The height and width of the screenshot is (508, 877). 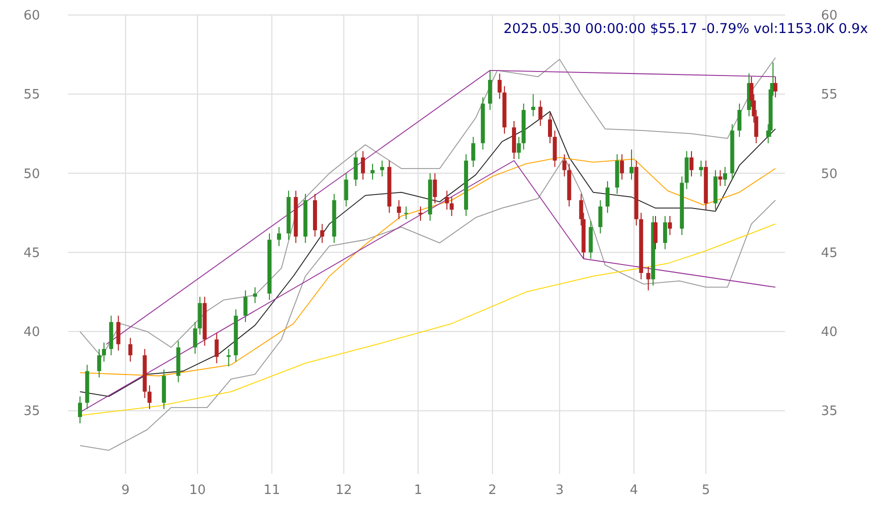 I want to click on x-tick-label: 3, so click(x=559, y=490).